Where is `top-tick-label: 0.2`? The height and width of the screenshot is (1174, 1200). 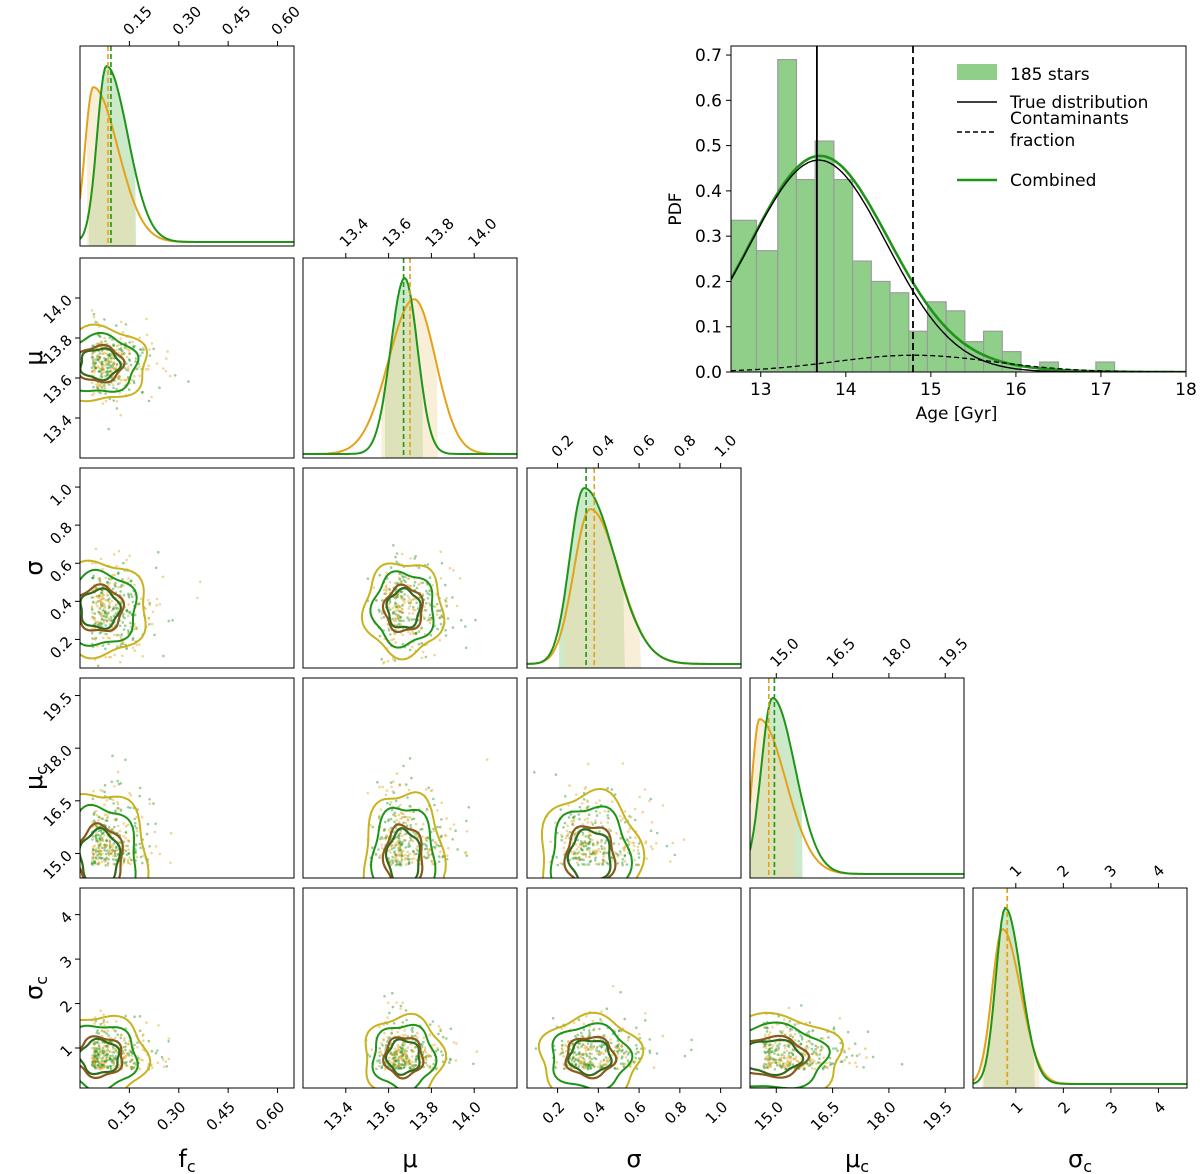
top-tick-label: 0.2 is located at coordinates (563, 446).